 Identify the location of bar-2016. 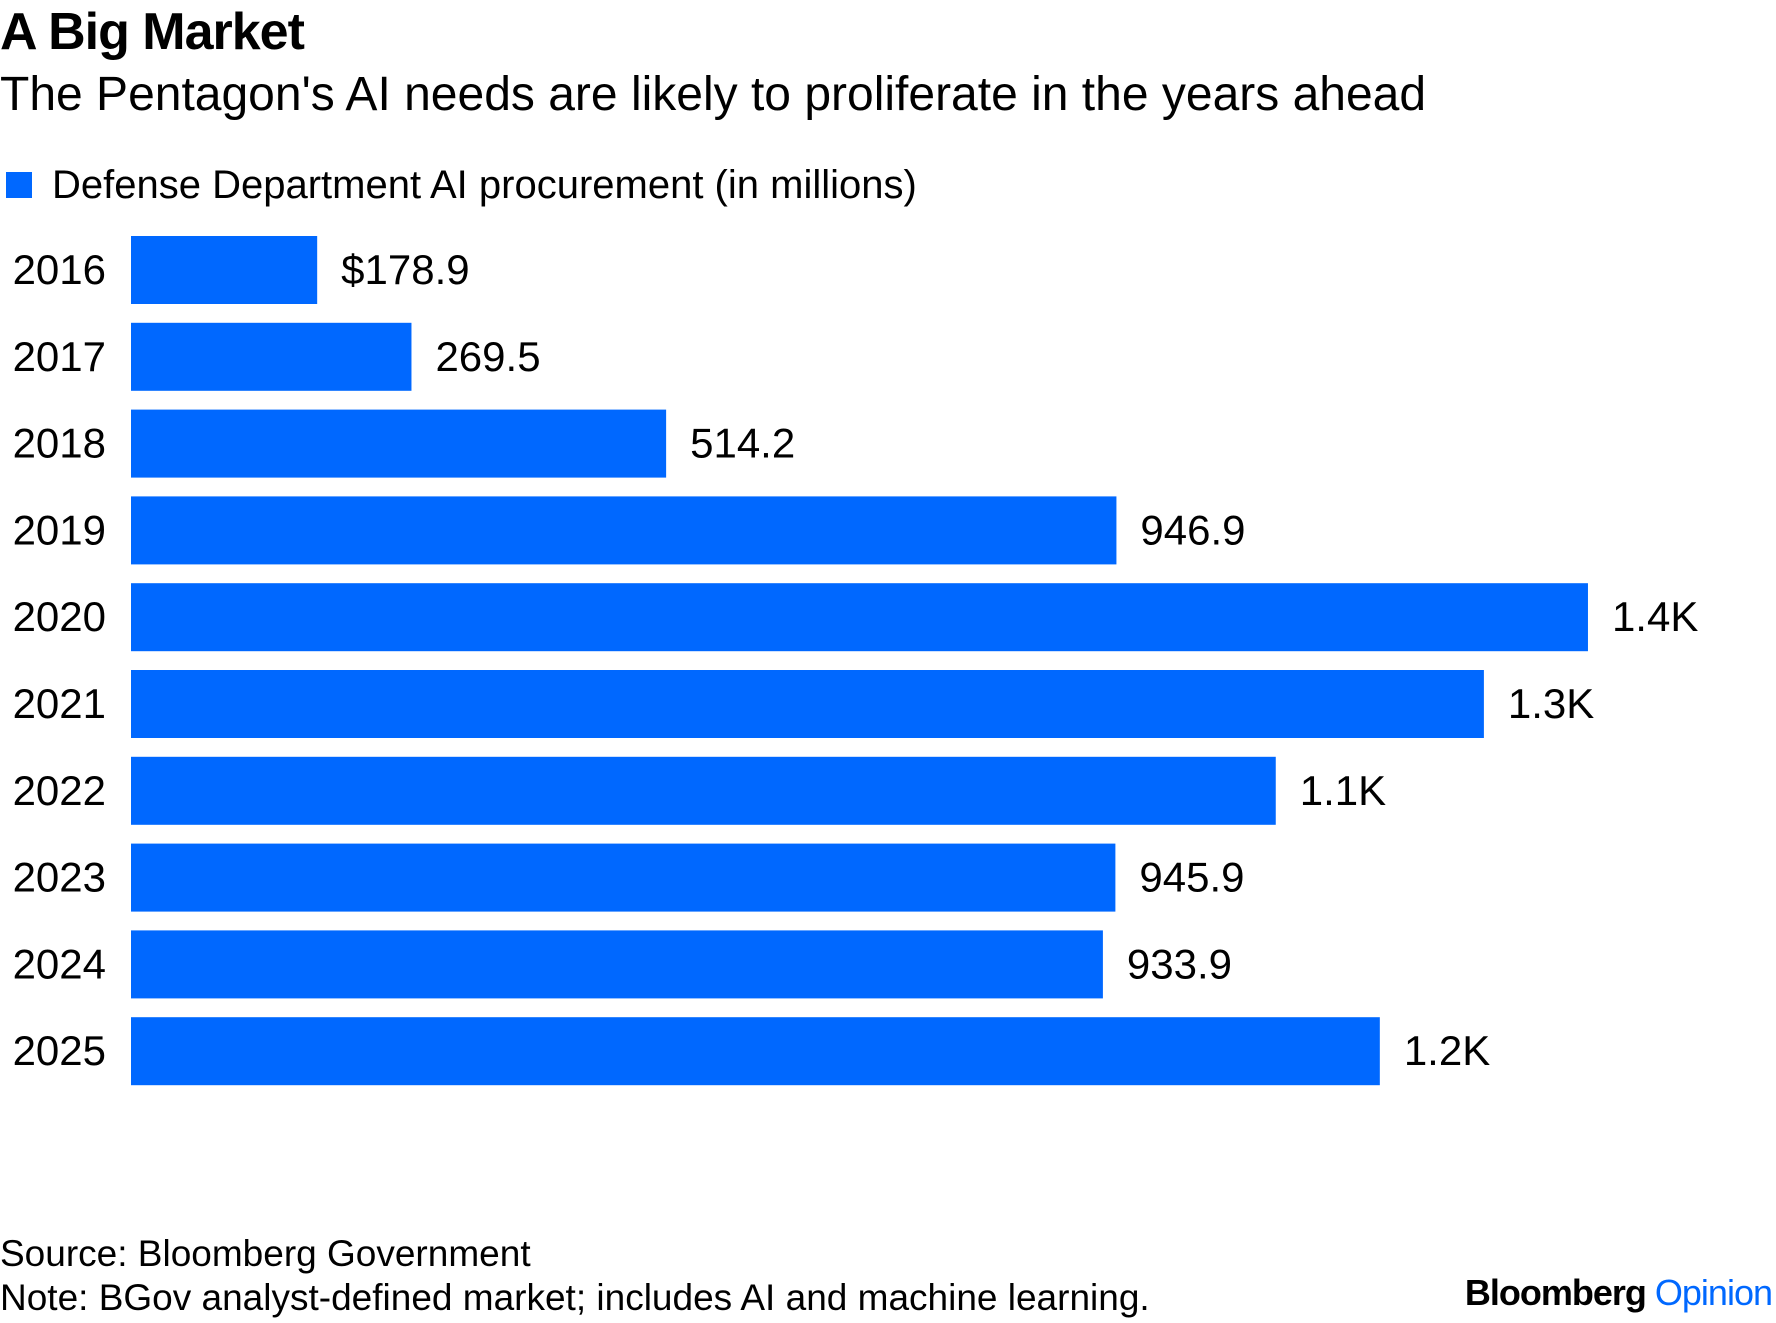
(224, 270).